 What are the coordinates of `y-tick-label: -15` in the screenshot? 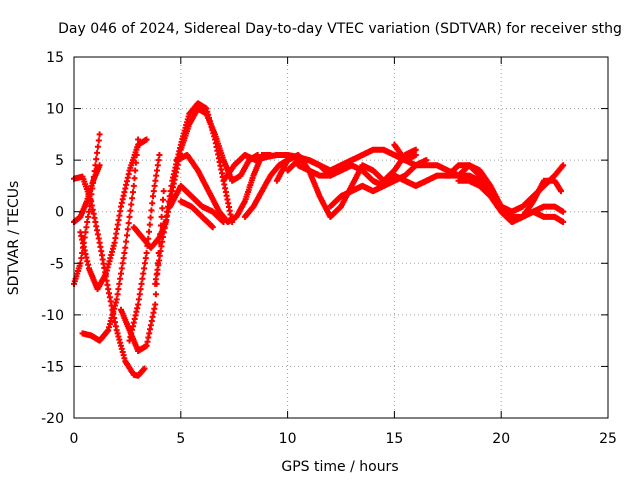 It's located at (52, 367).